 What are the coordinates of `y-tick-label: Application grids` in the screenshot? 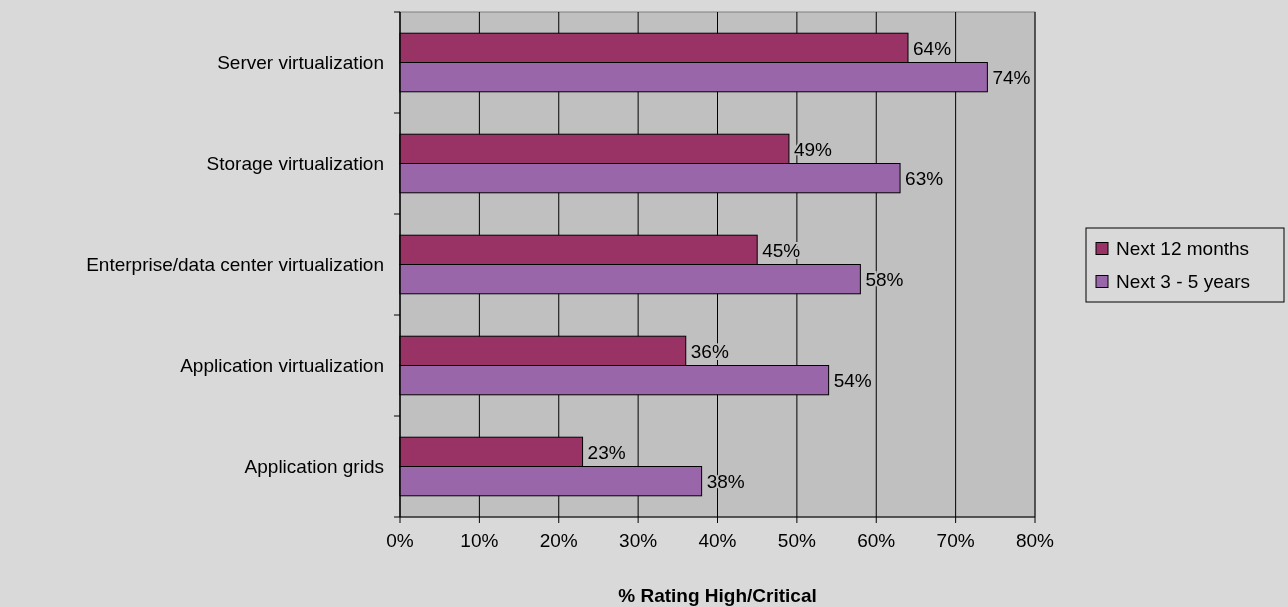 It's located at (314, 467).